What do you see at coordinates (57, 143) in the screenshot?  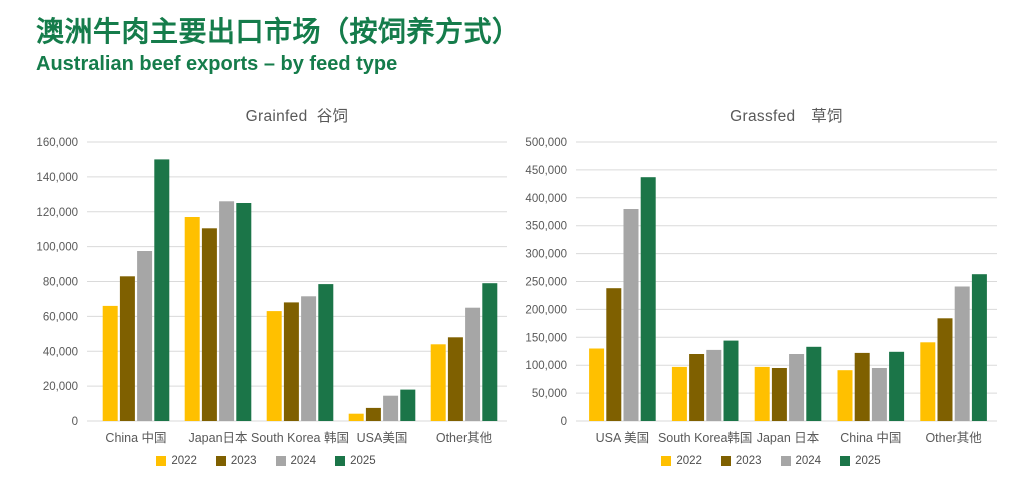 I see `y-tick-label: 160,000` at bounding box center [57, 143].